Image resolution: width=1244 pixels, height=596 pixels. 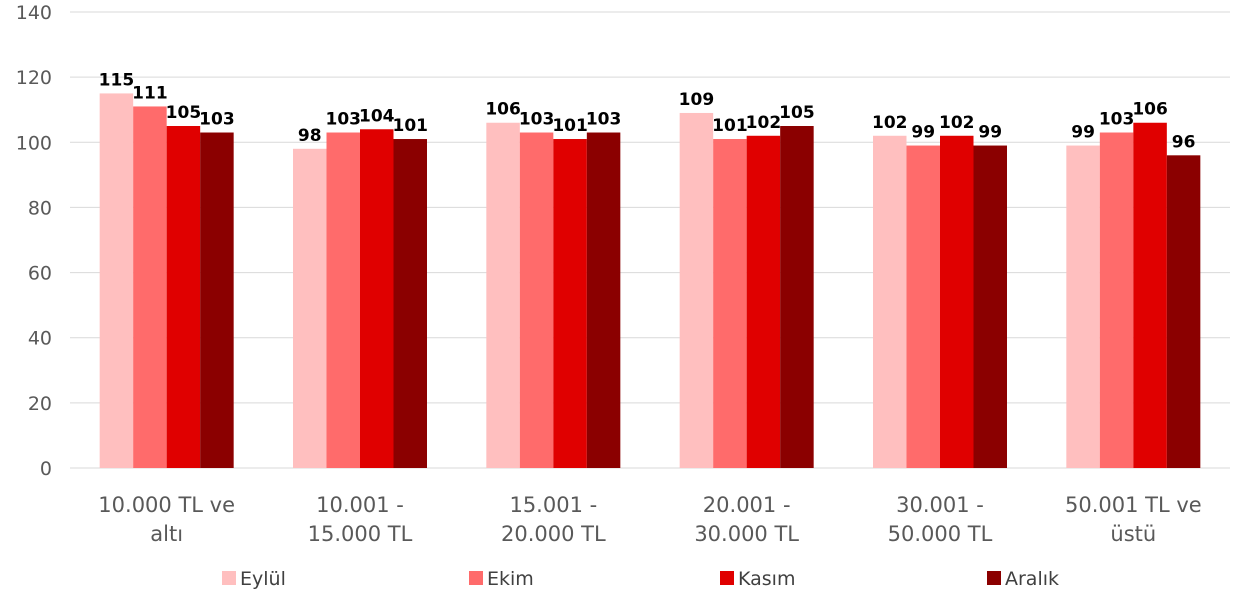 What do you see at coordinates (150, 93) in the screenshot?
I see `data-label: 111` at bounding box center [150, 93].